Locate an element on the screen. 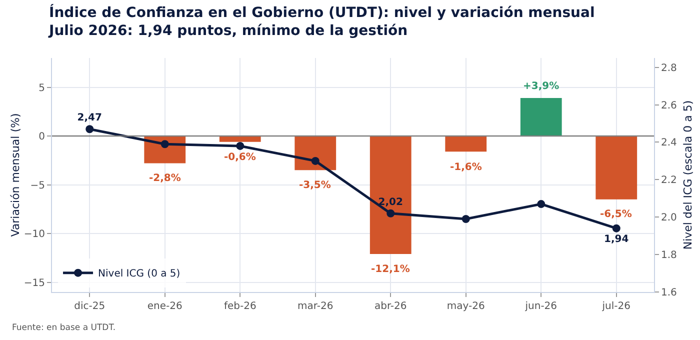  x-tick-label: abr-26 is located at coordinates (390, 306).